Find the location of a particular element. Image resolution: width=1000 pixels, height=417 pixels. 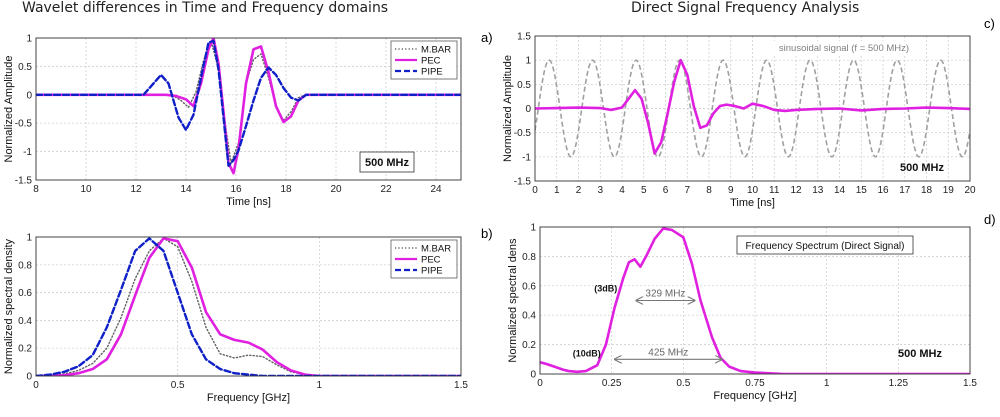

panel-letter-c: c) is located at coordinates (989, 23).